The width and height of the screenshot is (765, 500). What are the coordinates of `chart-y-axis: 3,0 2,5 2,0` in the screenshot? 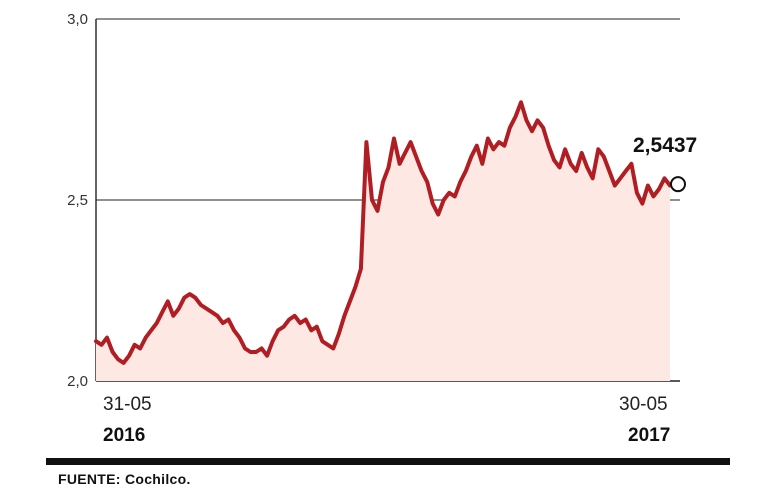 It's located at (77, 200).